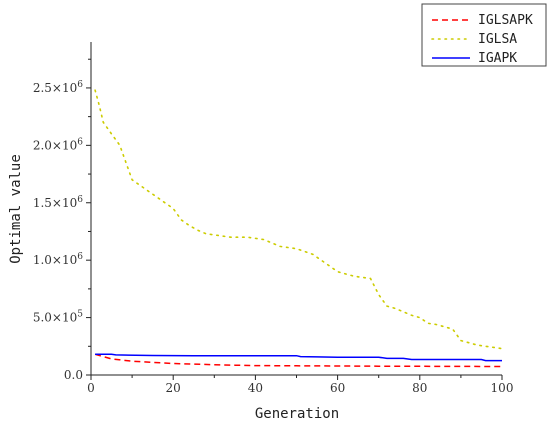 This screenshot has height=429, width=550. Describe the element at coordinates (91, 388) in the screenshot. I see `x-tick-label: 0` at that location.